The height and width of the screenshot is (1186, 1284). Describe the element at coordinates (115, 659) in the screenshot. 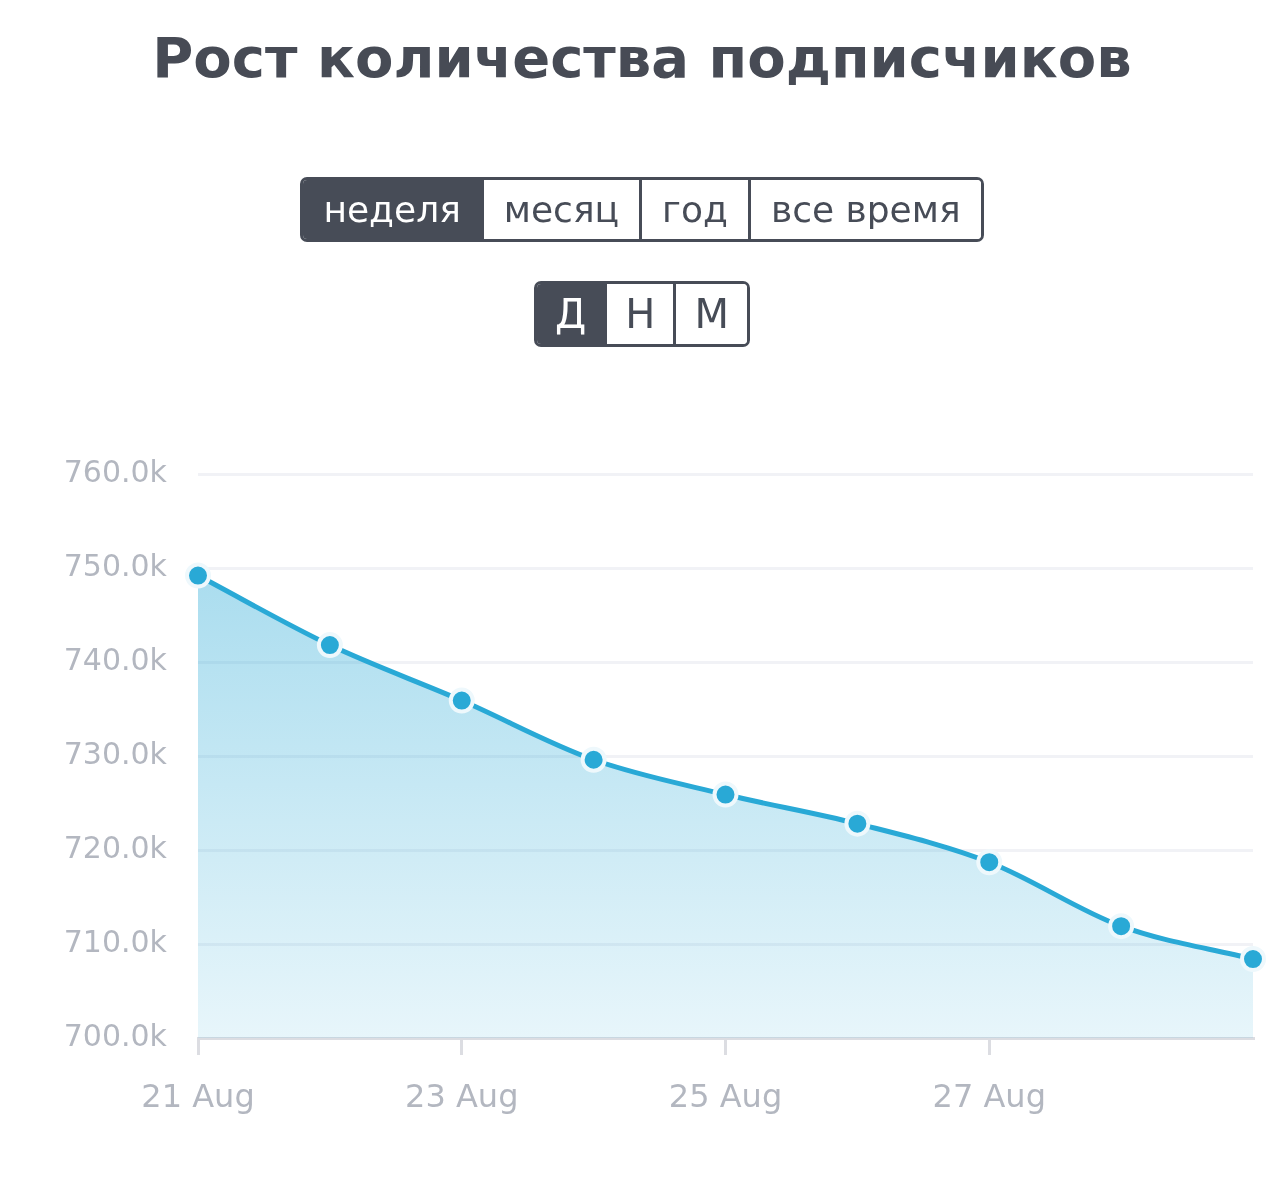

I see `y-tick-label: 740.0k` at that location.